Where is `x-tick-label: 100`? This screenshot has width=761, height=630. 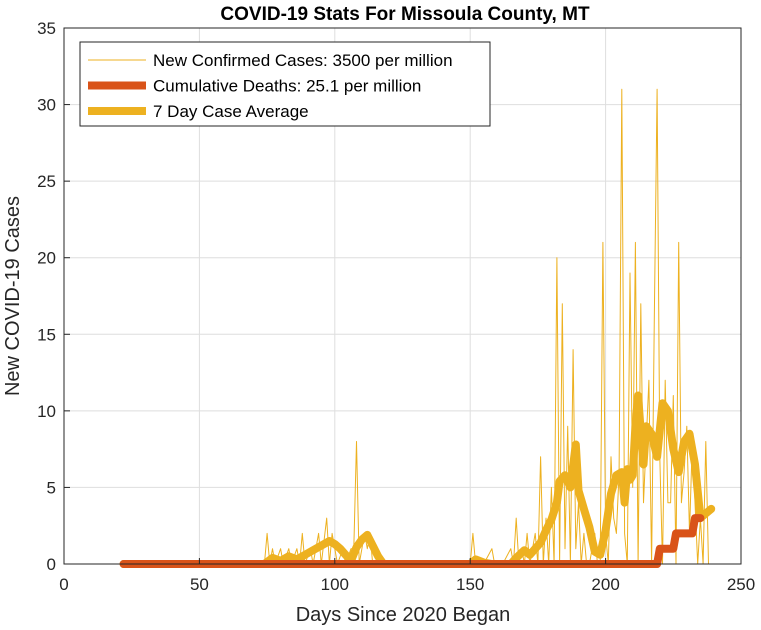 x-tick-label: 100 is located at coordinates (335, 584).